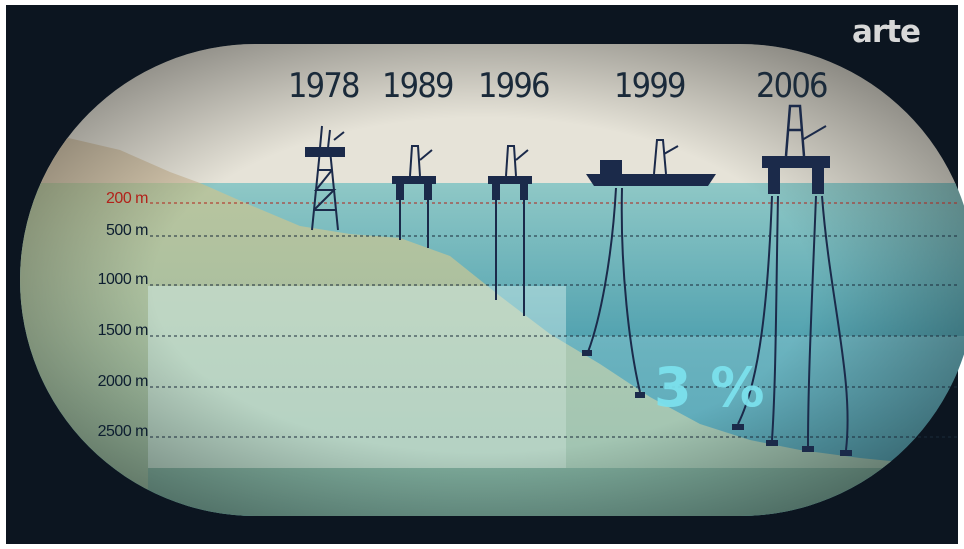 The width and height of the screenshot is (964, 549). What do you see at coordinates (123, 431) in the screenshot?
I see `depth-label: 2500 m` at bounding box center [123, 431].